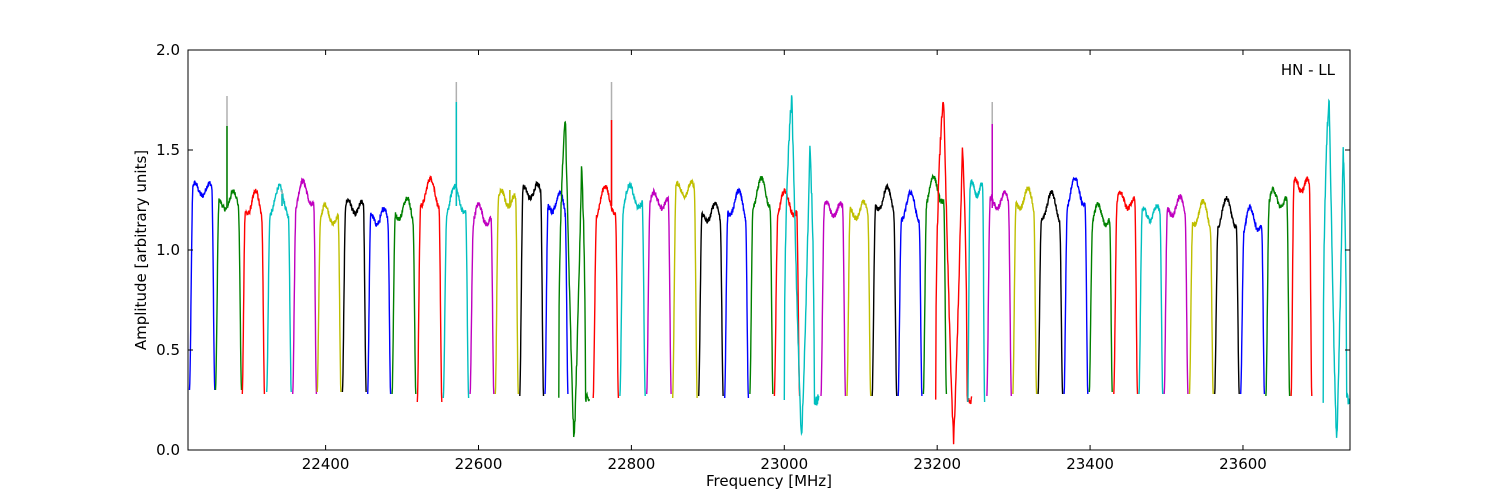 This screenshot has height=500, width=1500. Describe the element at coordinates (784, 464) in the screenshot. I see `x-tick-label: 23000` at that location.